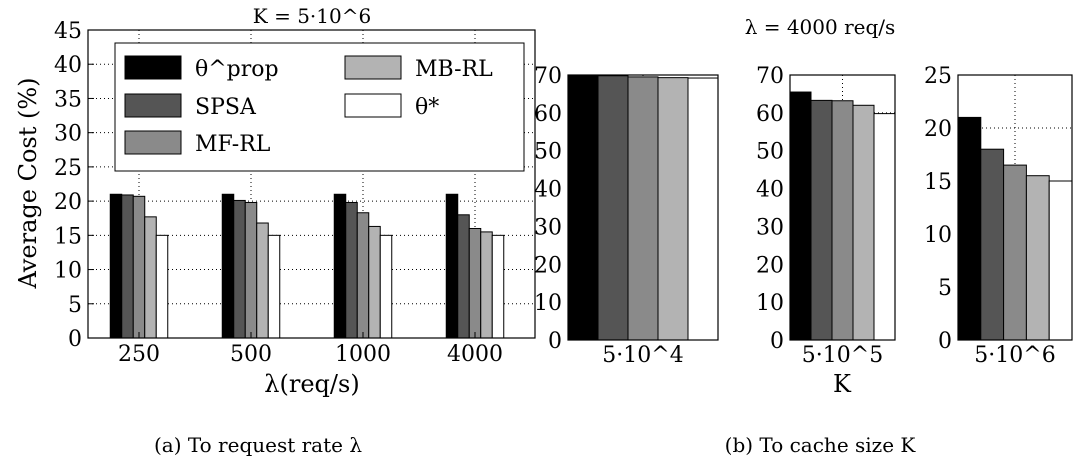  I want to click on legend-label: MF-RL, so click(233, 144).